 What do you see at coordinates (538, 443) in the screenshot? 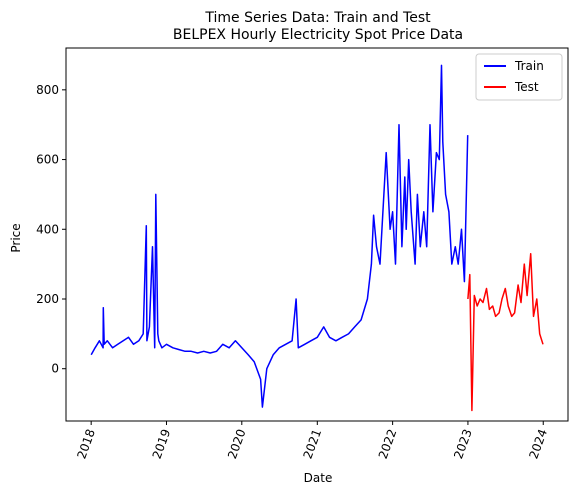
I see `x-tick-label: 2024` at bounding box center [538, 443].